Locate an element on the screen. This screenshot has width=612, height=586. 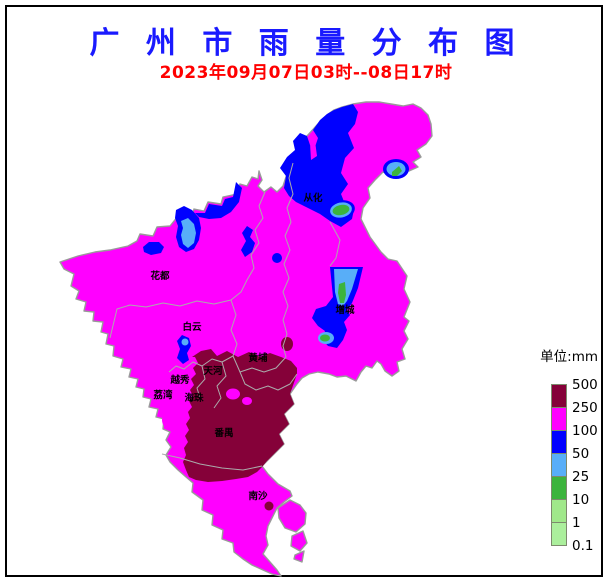
legend-unit-label: 单位:mm is located at coordinates (569, 357).